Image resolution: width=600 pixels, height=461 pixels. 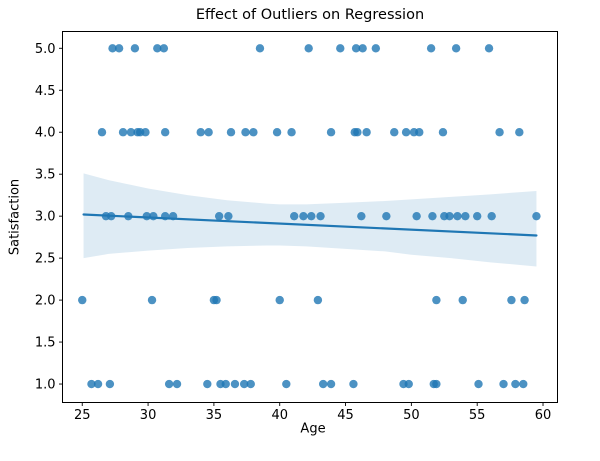 I want to click on x-tick-label: 45, so click(x=345, y=415).